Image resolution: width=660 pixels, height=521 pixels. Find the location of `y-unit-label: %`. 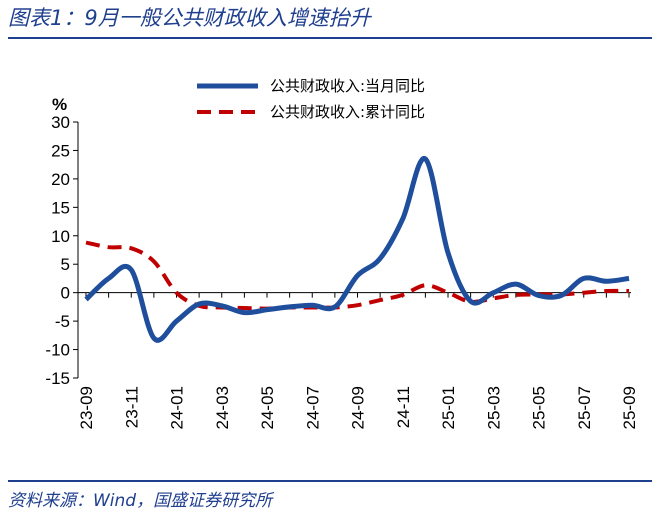

y-unit-label: % is located at coordinates (59, 104).